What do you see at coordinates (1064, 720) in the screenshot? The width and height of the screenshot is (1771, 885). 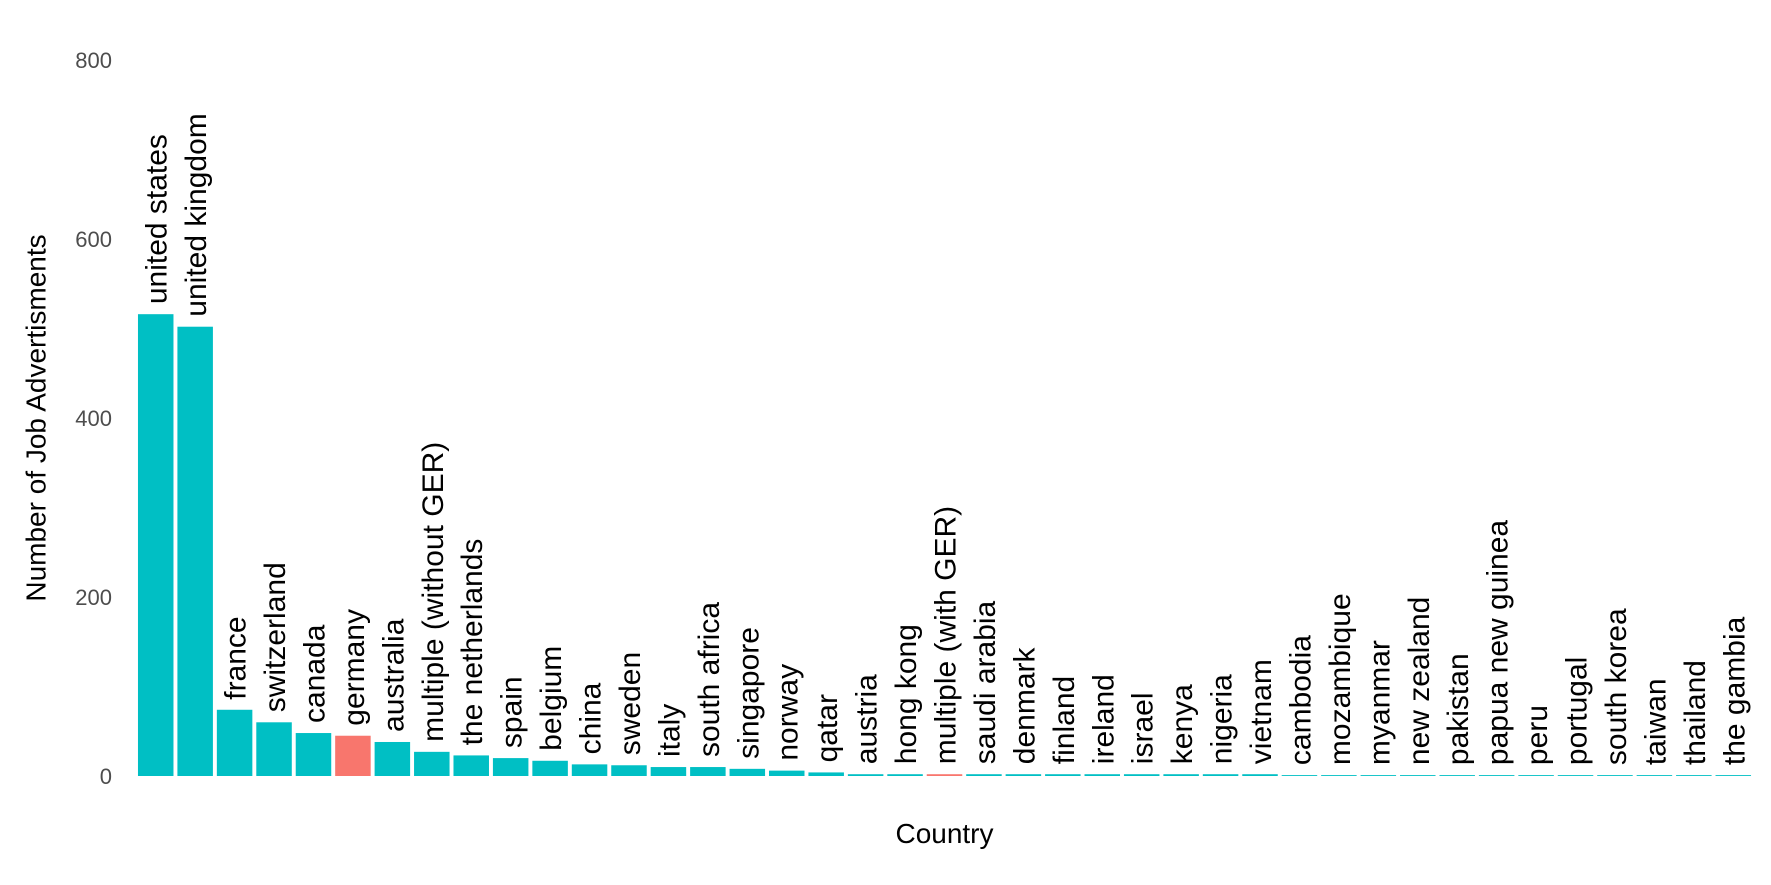 I see `bar-label: finland` at bounding box center [1064, 720].